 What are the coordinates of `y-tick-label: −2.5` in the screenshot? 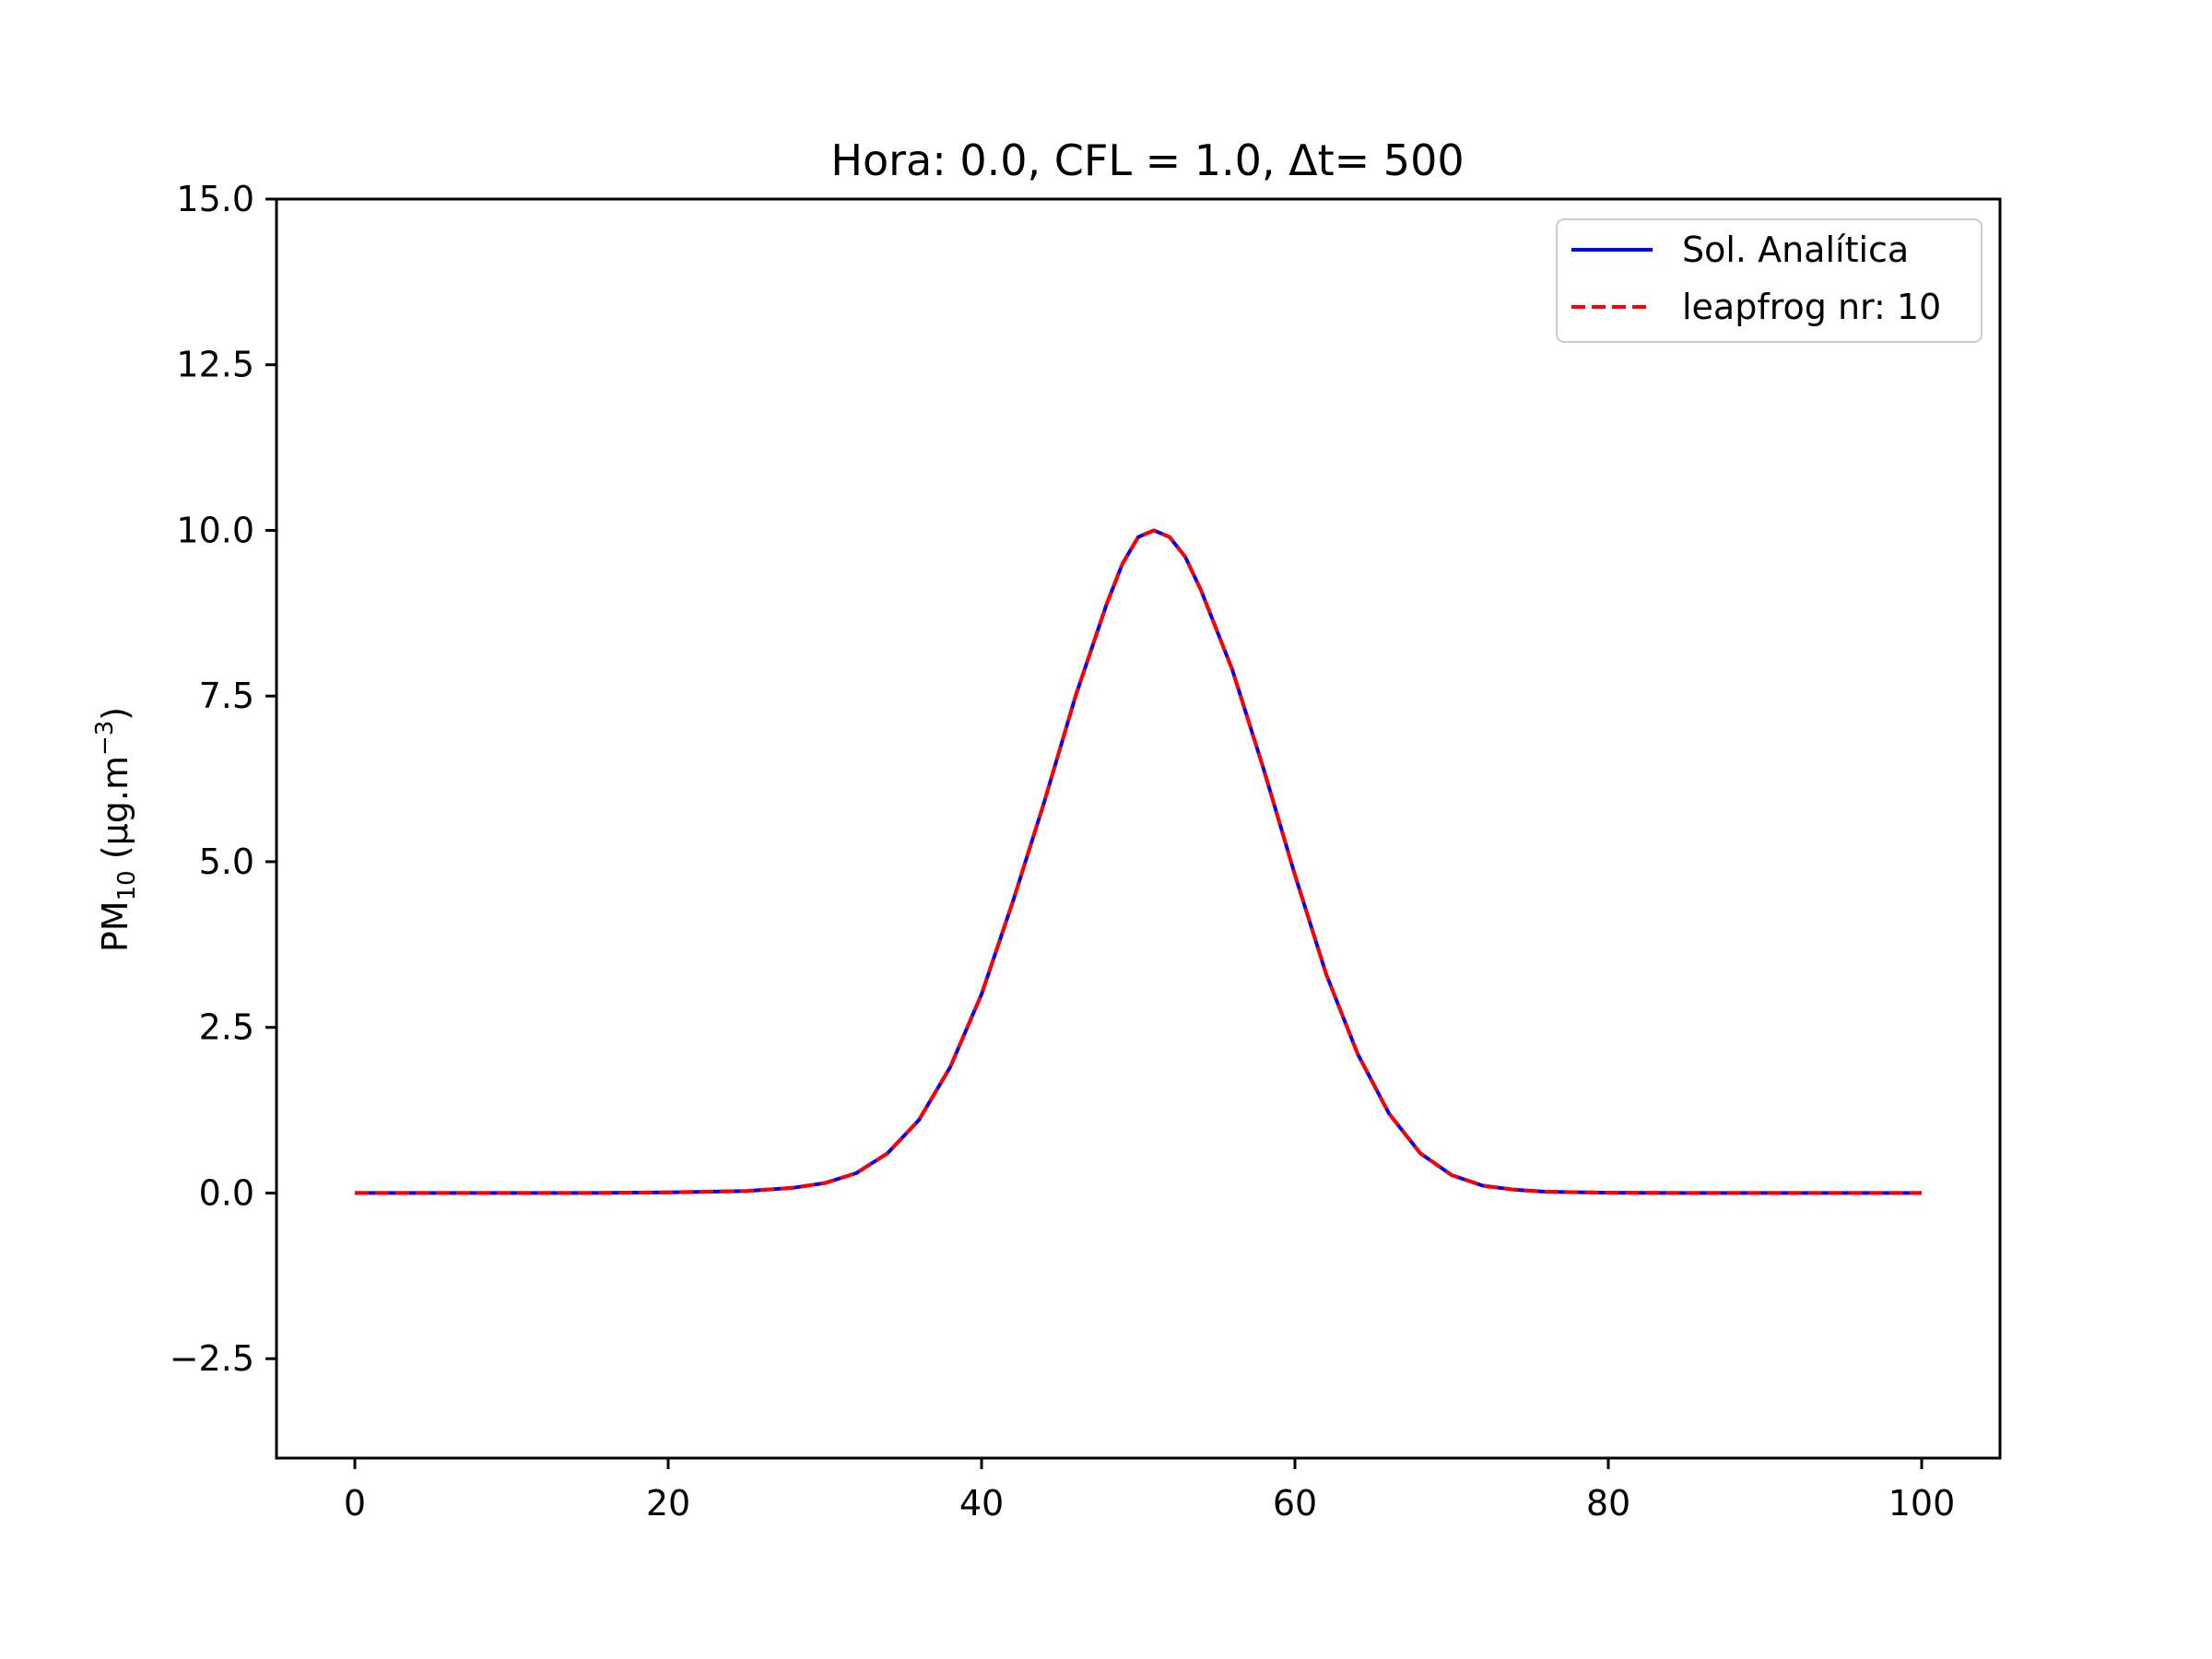 It's located at (212, 1358).